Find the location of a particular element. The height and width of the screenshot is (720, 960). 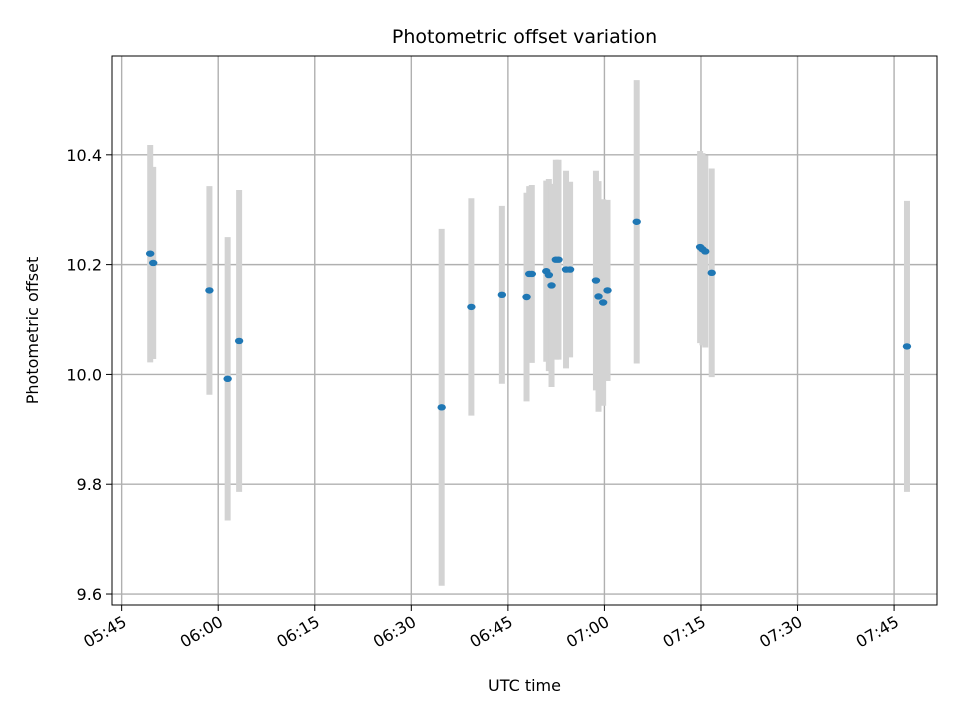

y-tick-label: 9.8 is located at coordinates (89, 484).